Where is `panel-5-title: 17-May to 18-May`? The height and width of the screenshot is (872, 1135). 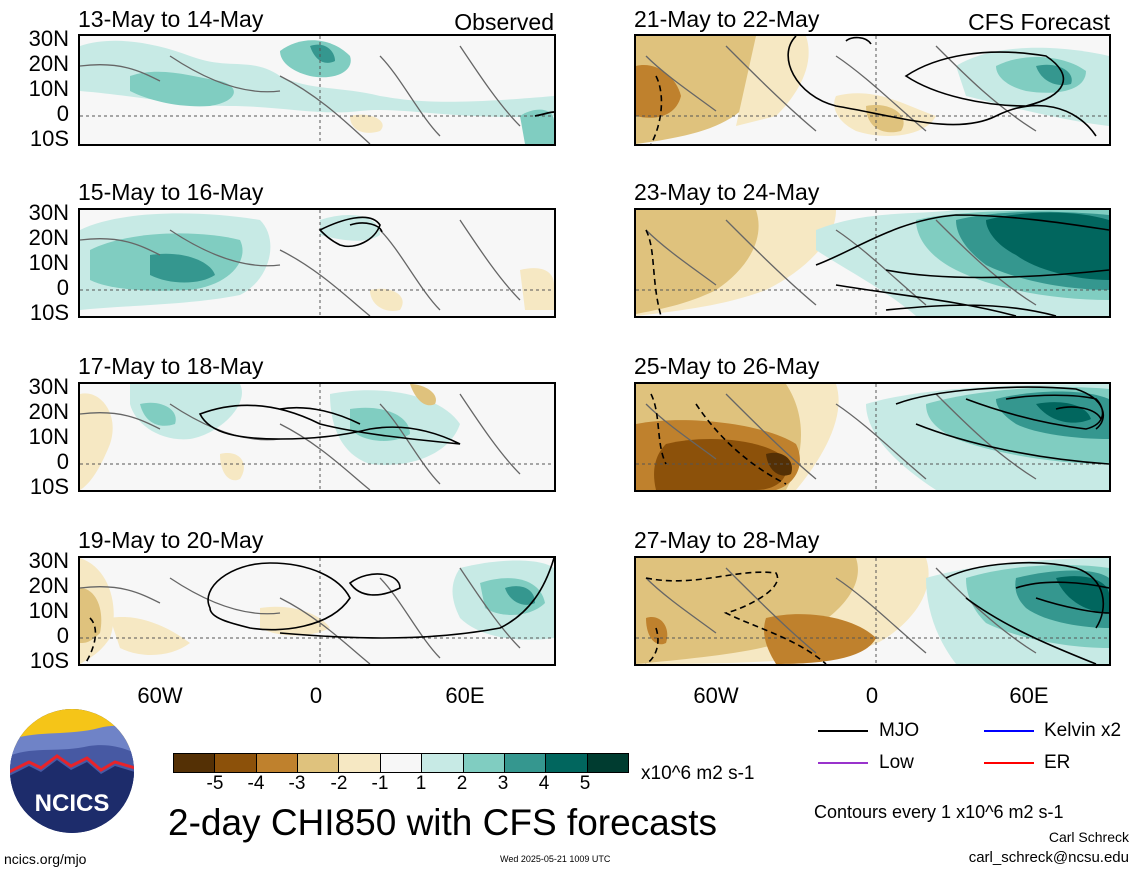
panel-5-title: 17-May to 18-May is located at coordinates (171, 366).